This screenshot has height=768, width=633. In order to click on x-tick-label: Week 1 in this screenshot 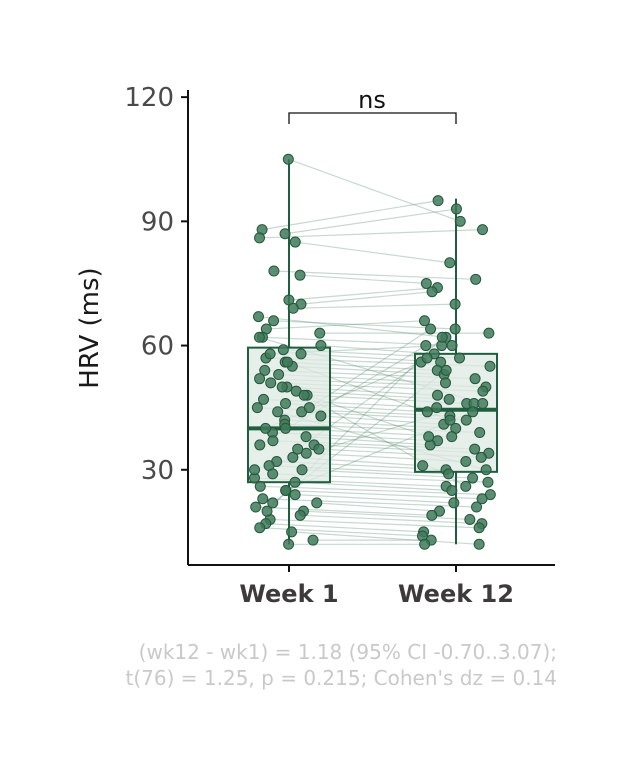, I will do `click(288, 594)`.